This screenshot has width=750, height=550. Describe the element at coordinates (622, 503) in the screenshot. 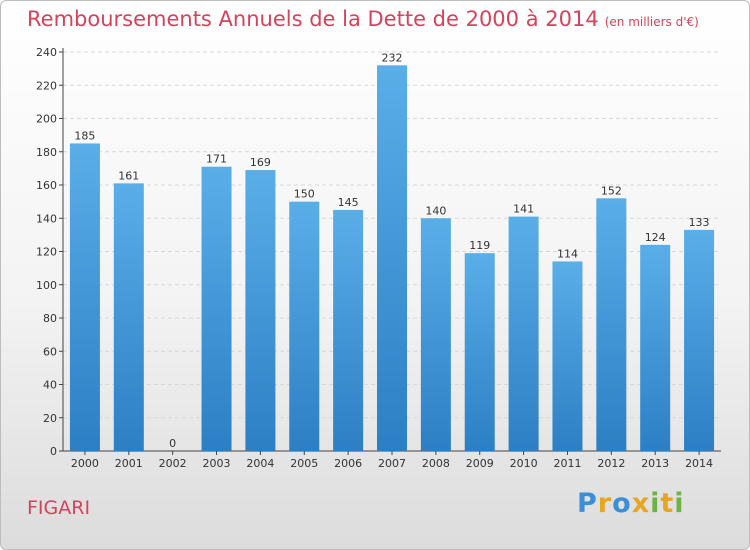

I see `logo-letter: o` at that location.